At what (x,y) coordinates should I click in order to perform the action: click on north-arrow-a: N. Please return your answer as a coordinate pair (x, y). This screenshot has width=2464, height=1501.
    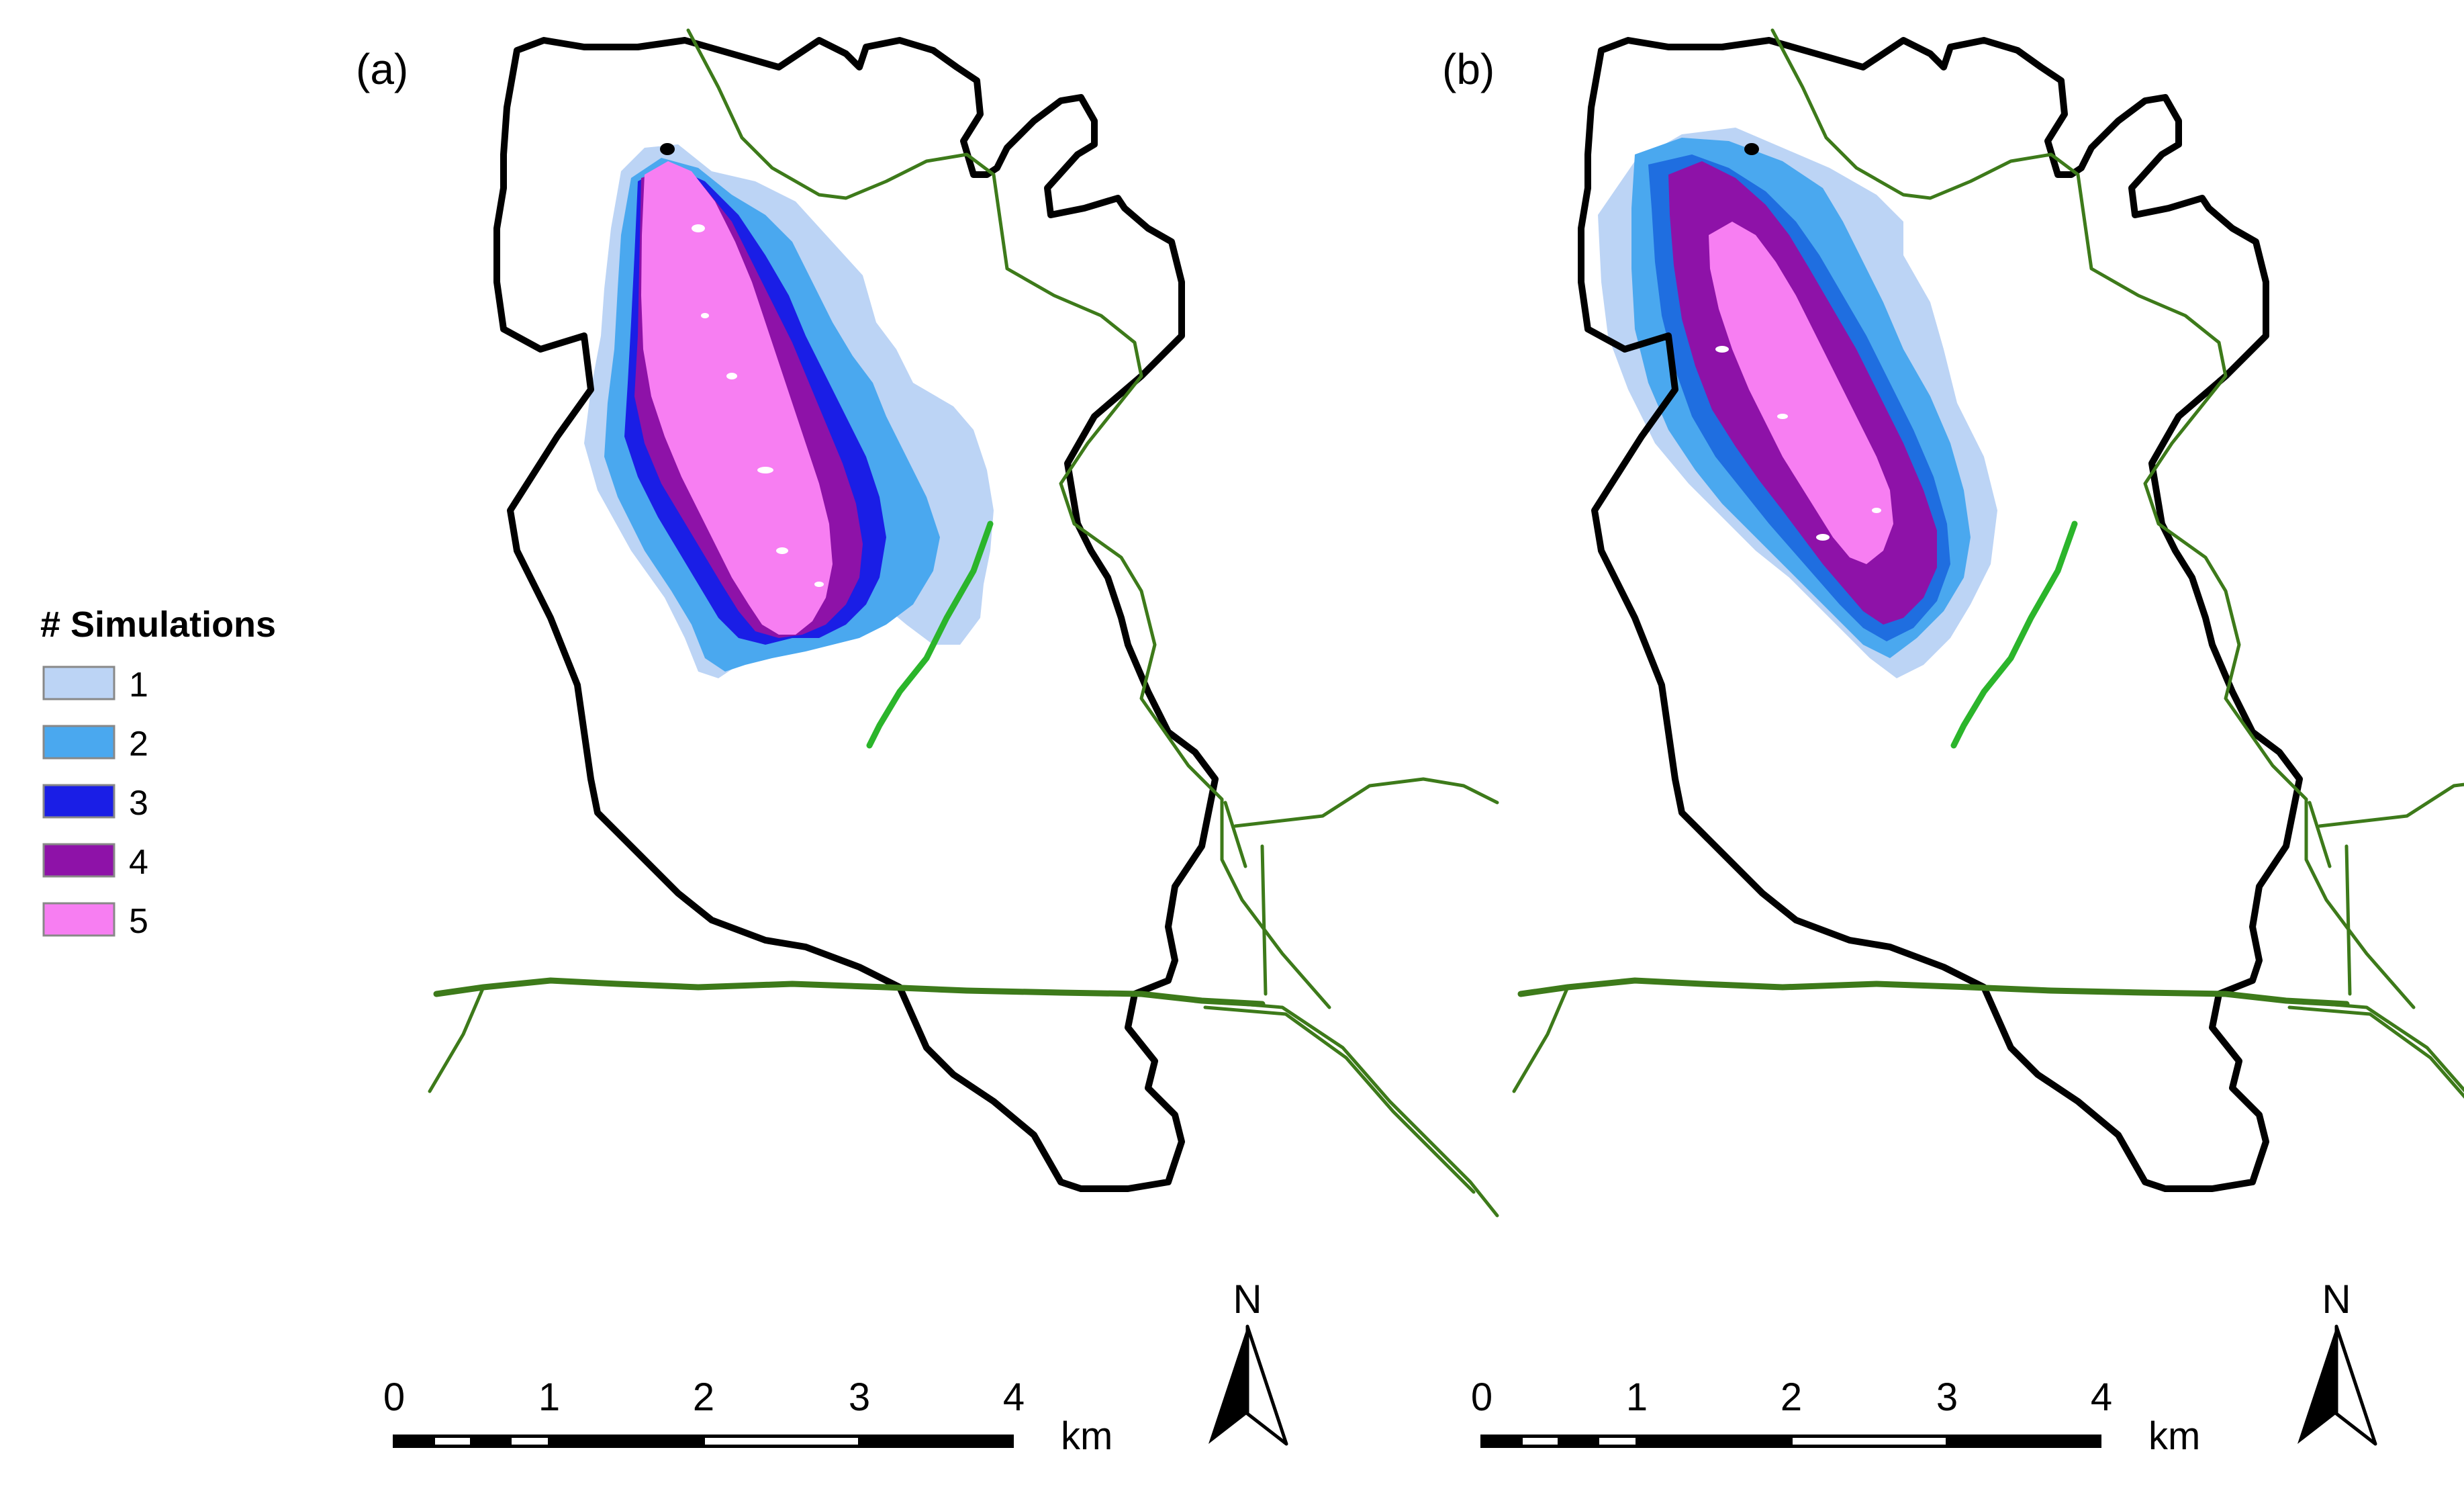
    Looking at the image, I should click on (1248, 1361).